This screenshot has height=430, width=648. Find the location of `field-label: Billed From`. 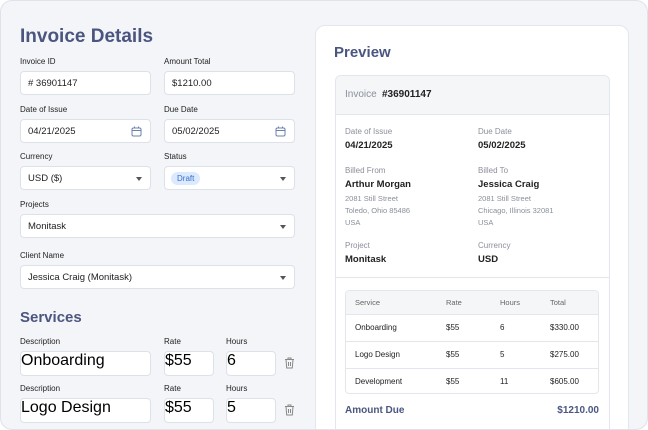

field-label: Billed From is located at coordinates (365, 170).